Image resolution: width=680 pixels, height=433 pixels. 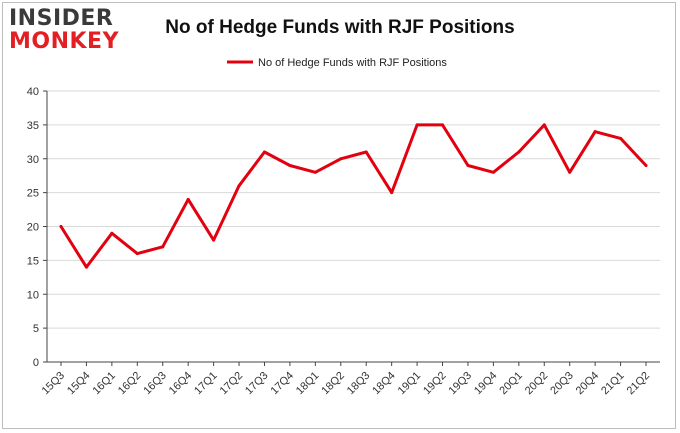 I want to click on x-tick-label: 16Q2, so click(x=130, y=384).